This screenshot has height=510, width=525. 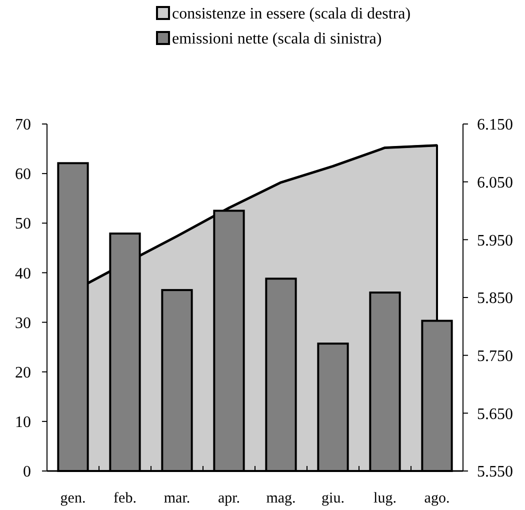 I want to click on x-tick-label: mar., so click(x=177, y=498).